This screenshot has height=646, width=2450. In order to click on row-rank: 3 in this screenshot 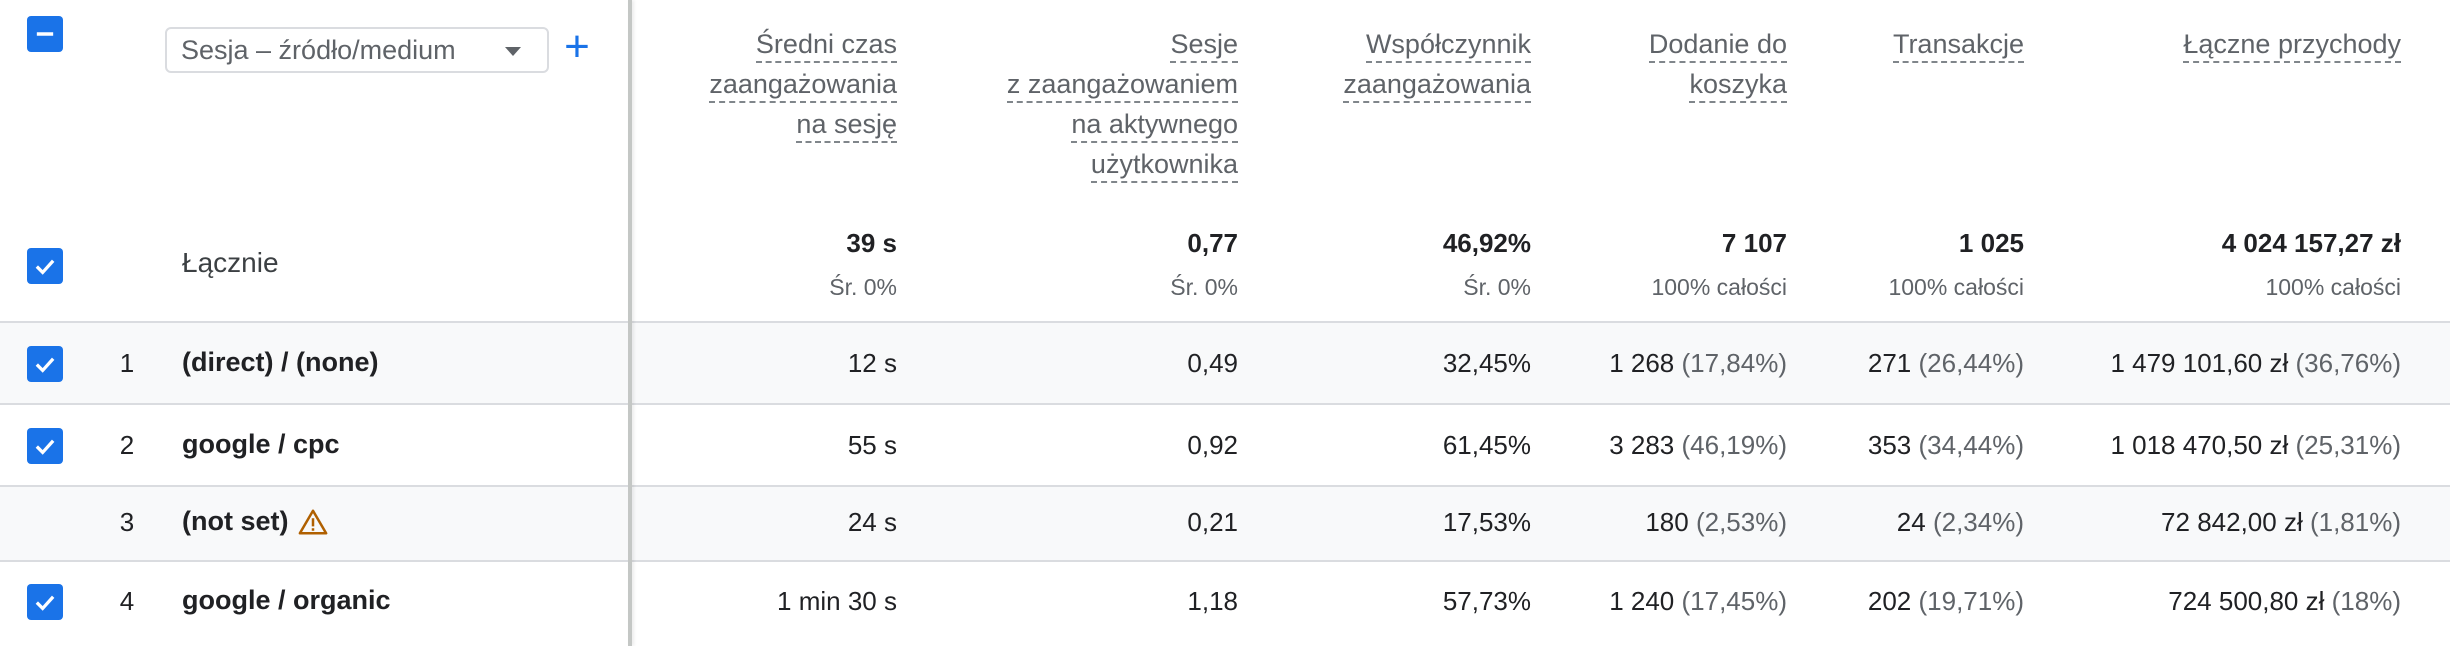, I will do `click(127, 522)`.